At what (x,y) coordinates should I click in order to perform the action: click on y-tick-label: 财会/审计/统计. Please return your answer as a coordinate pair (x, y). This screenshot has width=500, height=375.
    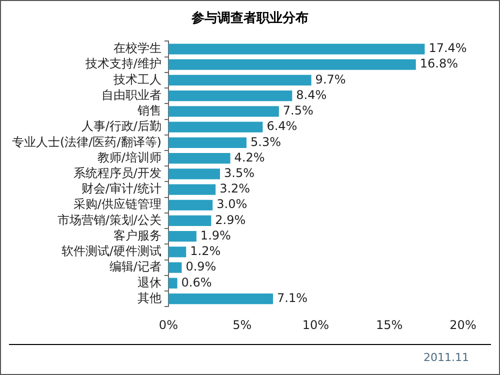
    Looking at the image, I should click on (121, 189).